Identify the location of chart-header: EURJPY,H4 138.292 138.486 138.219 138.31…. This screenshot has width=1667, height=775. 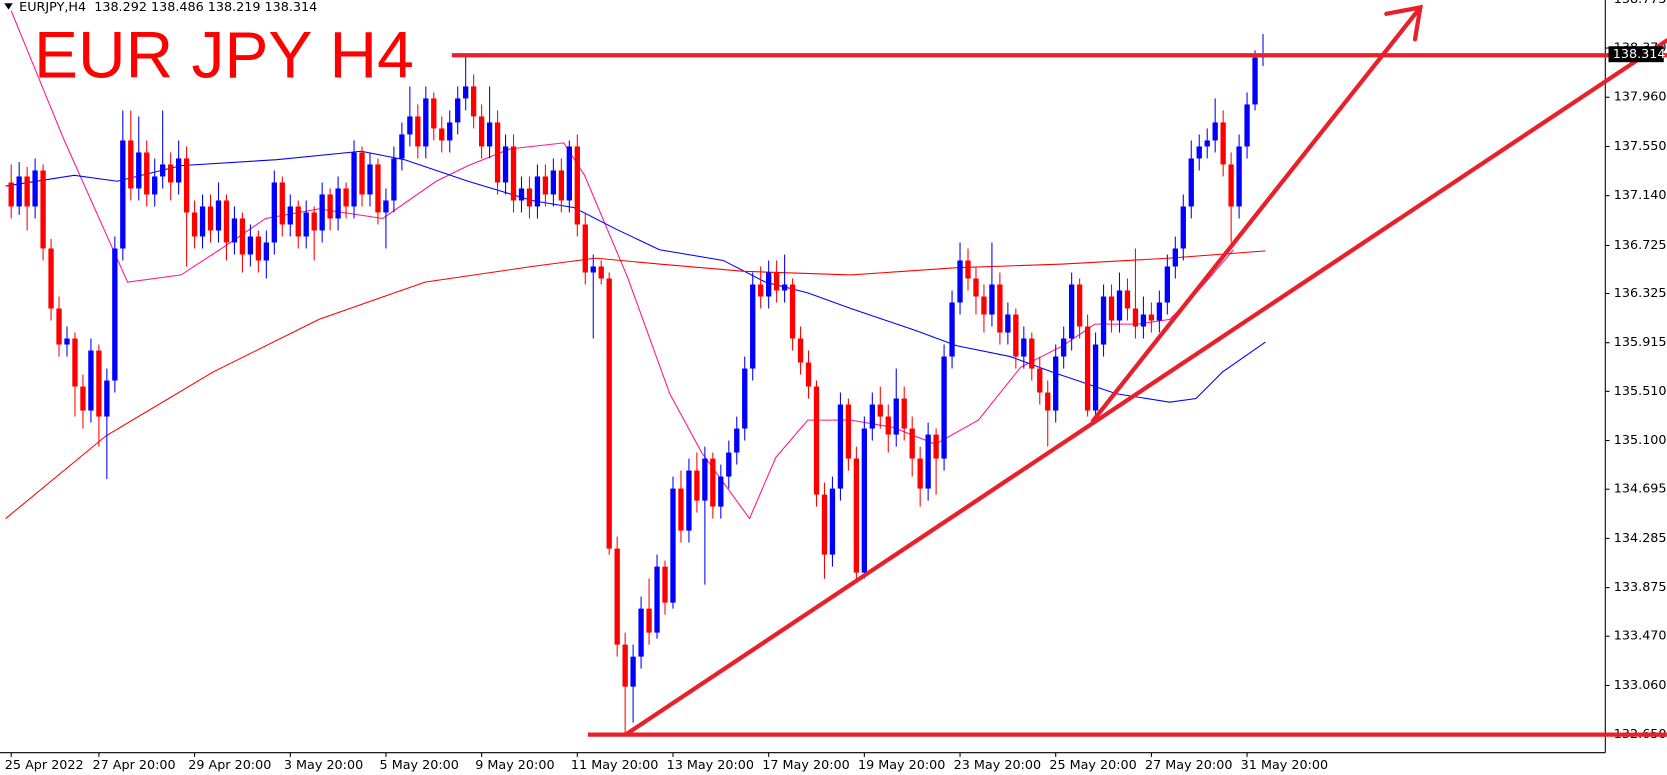
(168, 7).